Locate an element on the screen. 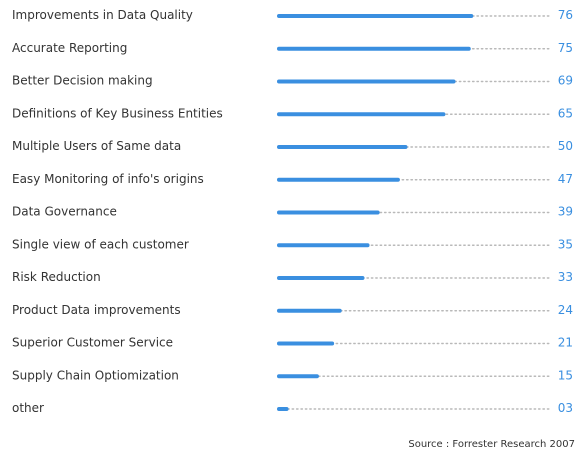 The height and width of the screenshot is (461, 587). category-label: Risk Reduction is located at coordinates (56, 277).